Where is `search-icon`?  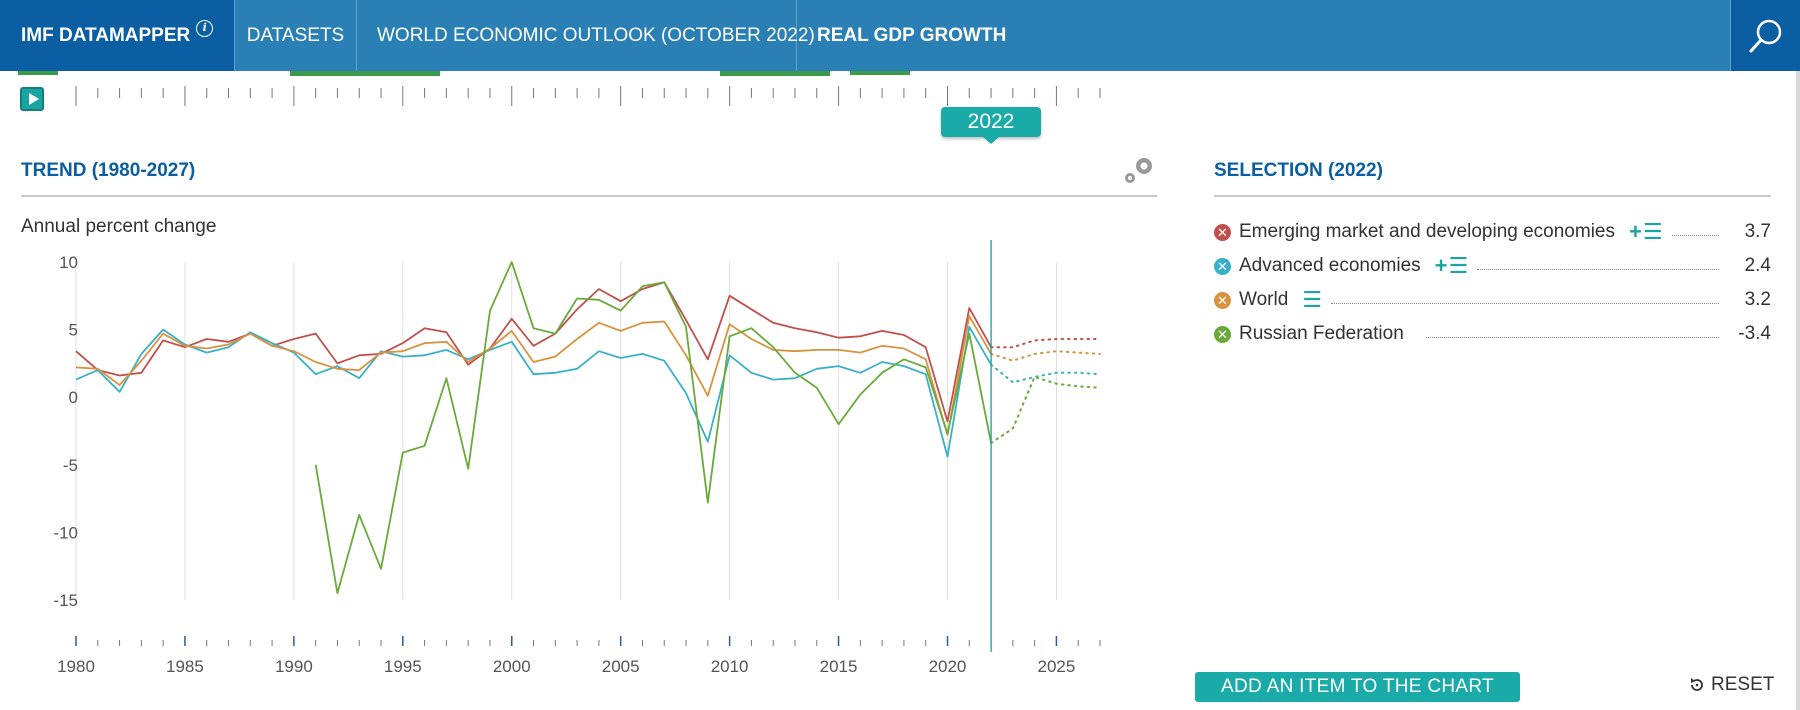
search-icon is located at coordinates (1765, 35).